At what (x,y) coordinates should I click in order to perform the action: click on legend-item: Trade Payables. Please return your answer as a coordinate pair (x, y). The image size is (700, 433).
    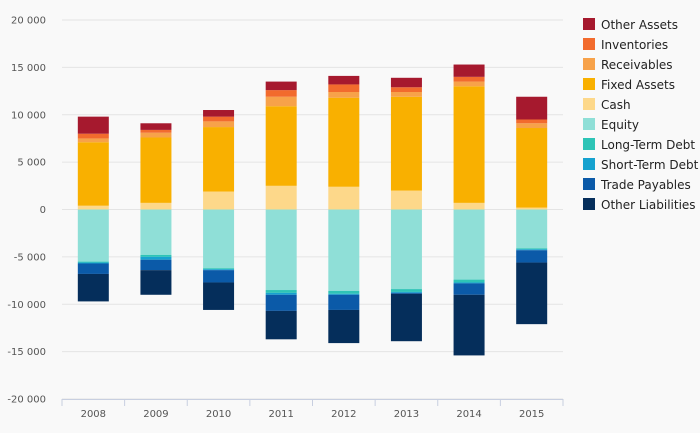
    Looking at the image, I should click on (637, 185).